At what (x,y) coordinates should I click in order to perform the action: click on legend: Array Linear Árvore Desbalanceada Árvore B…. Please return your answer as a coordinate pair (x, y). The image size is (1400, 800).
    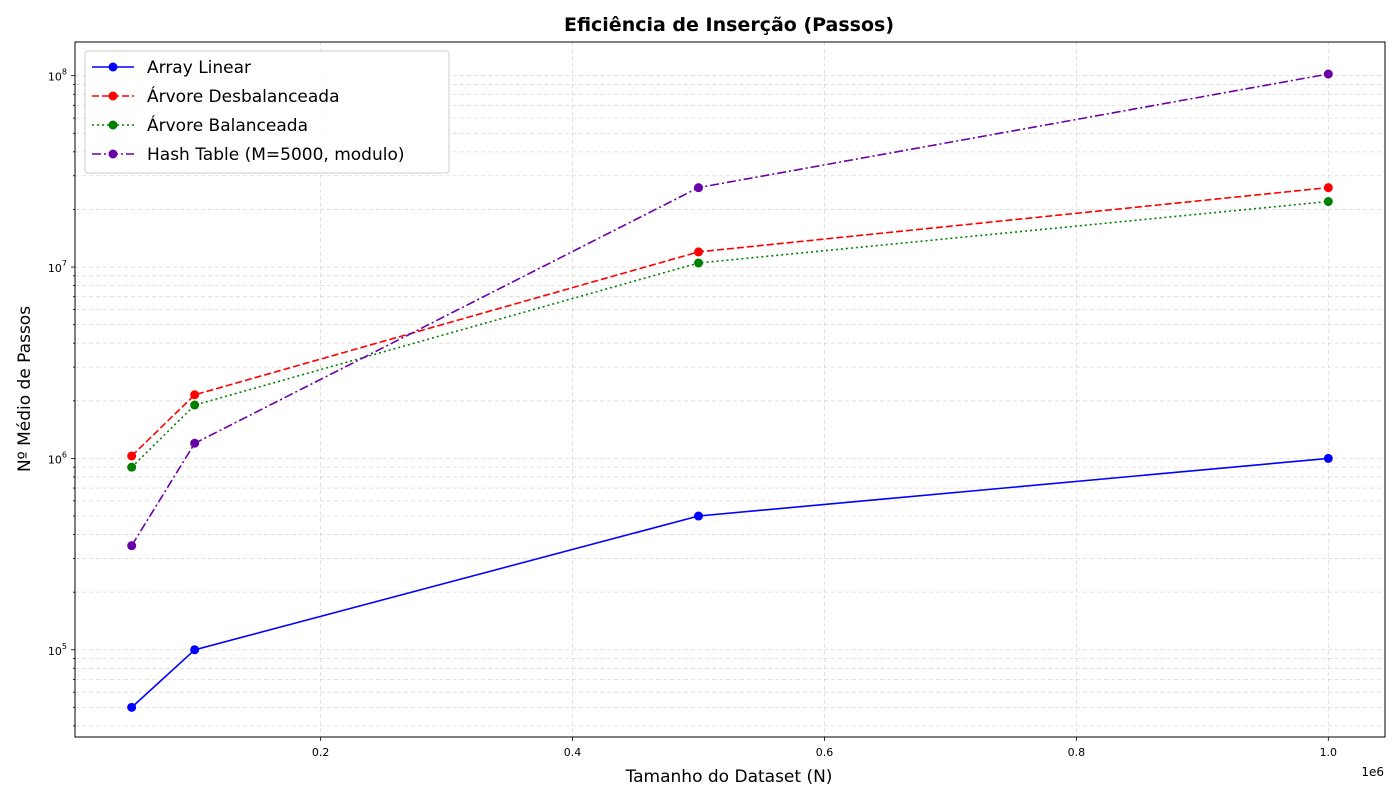
    Looking at the image, I should click on (267, 112).